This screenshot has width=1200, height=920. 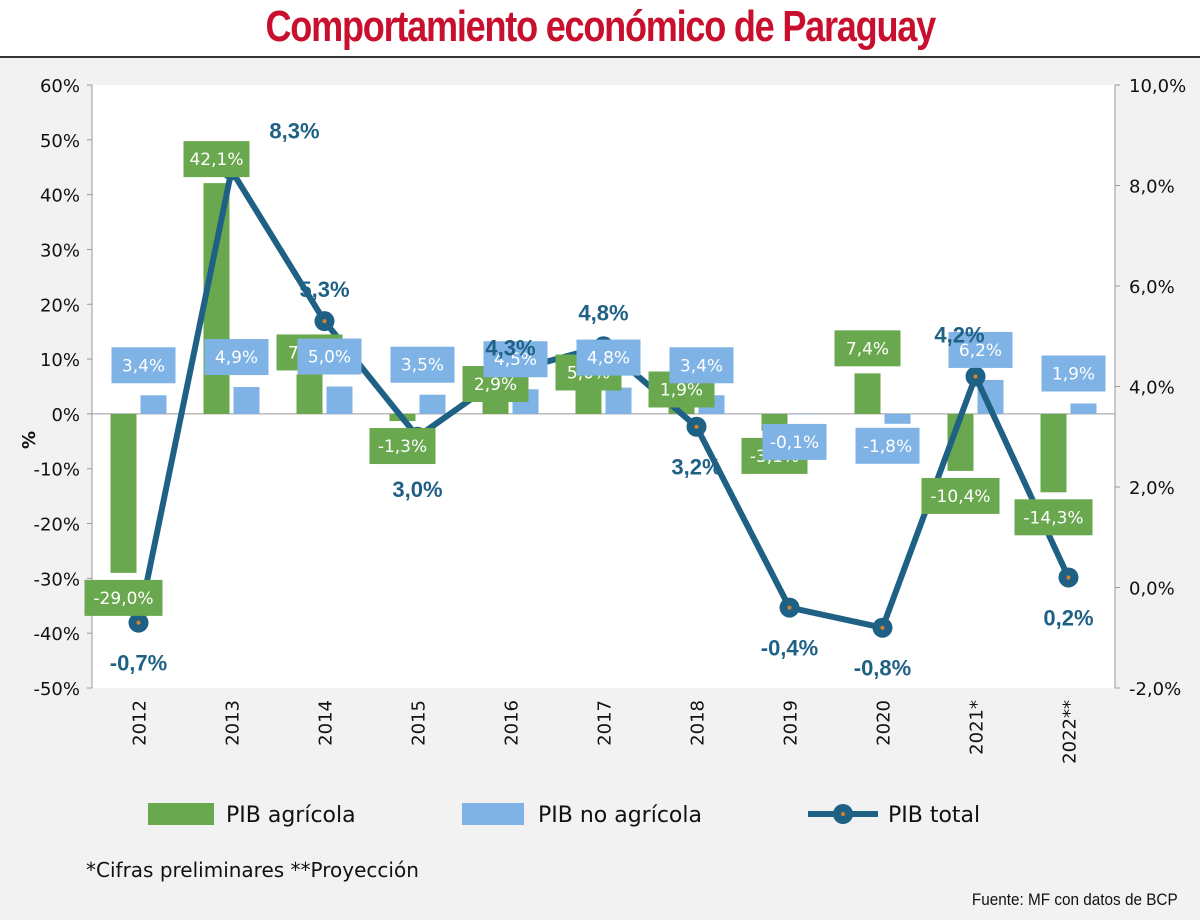 I want to click on page-title: Comportamiento económico de Paraguay, so click(x=600, y=26).